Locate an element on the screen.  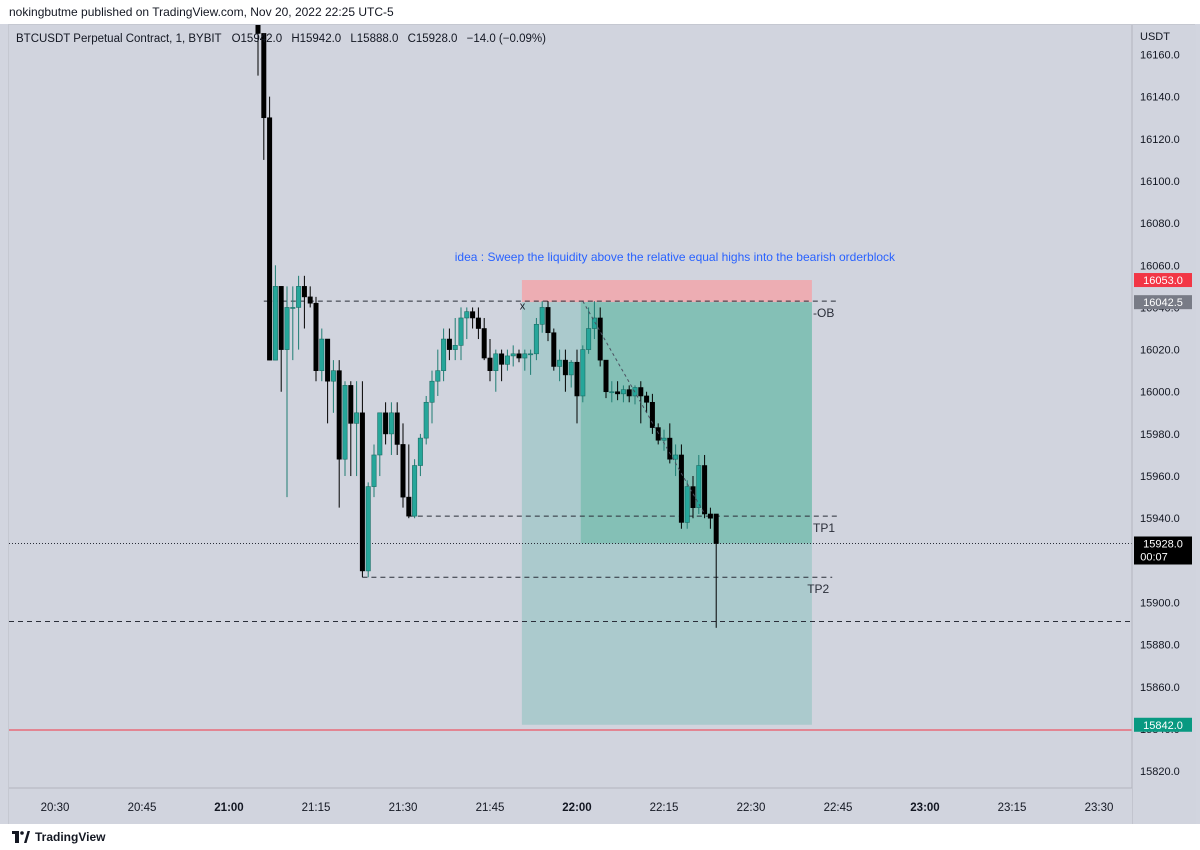
time-axis-bg is located at coordinates (570, 806).